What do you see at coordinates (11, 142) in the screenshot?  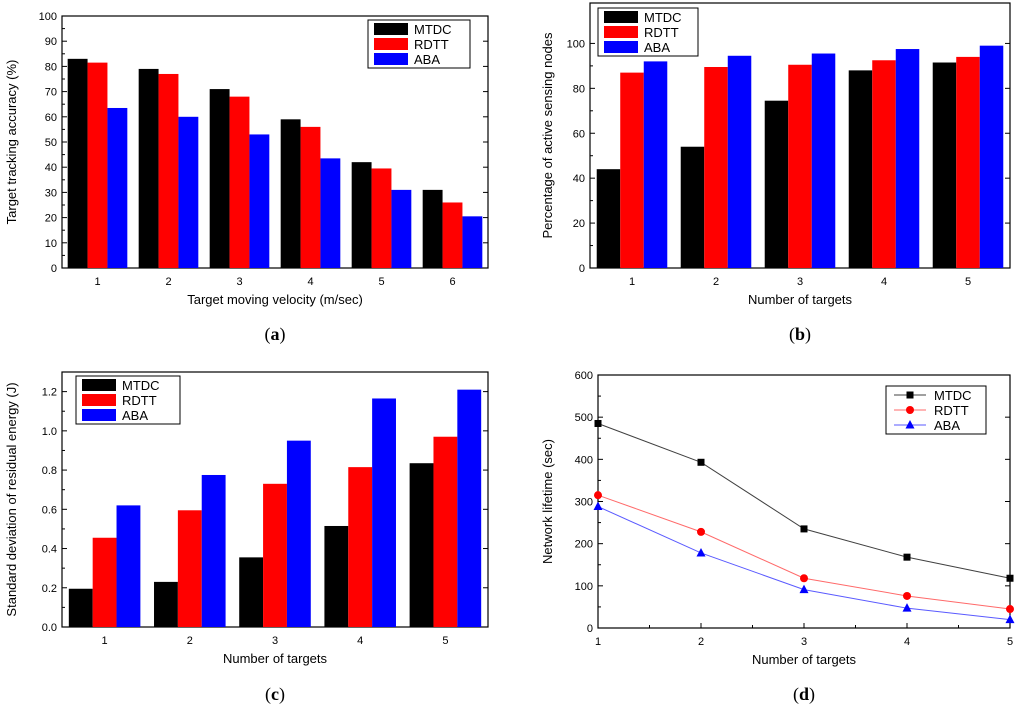 I see `y-axis-label: Target tracking accuracy (%)` at bounding box center [11, 142].